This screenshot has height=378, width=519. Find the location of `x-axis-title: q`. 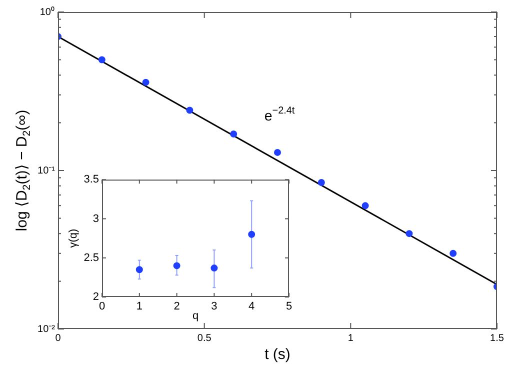

x-axis-title: q is located at coordinates (195, 316).